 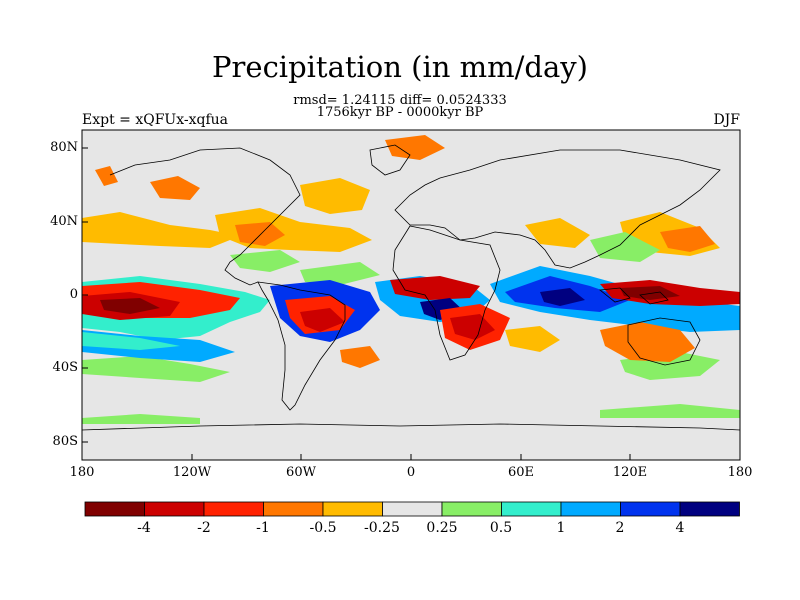 What do you see at coordinates (144, 528) in the screenshot?
I see `colorbar-label: -4` at bounding box center [144, 528].